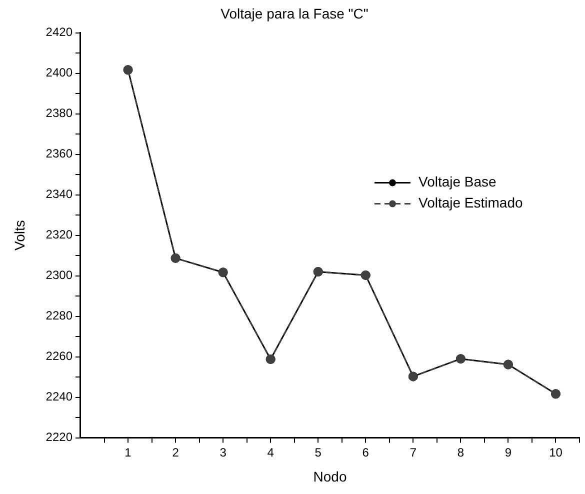 The height and width of the screenshot is (494, 585). I want to click on y-tick-label: 2380, so click(59, 113).